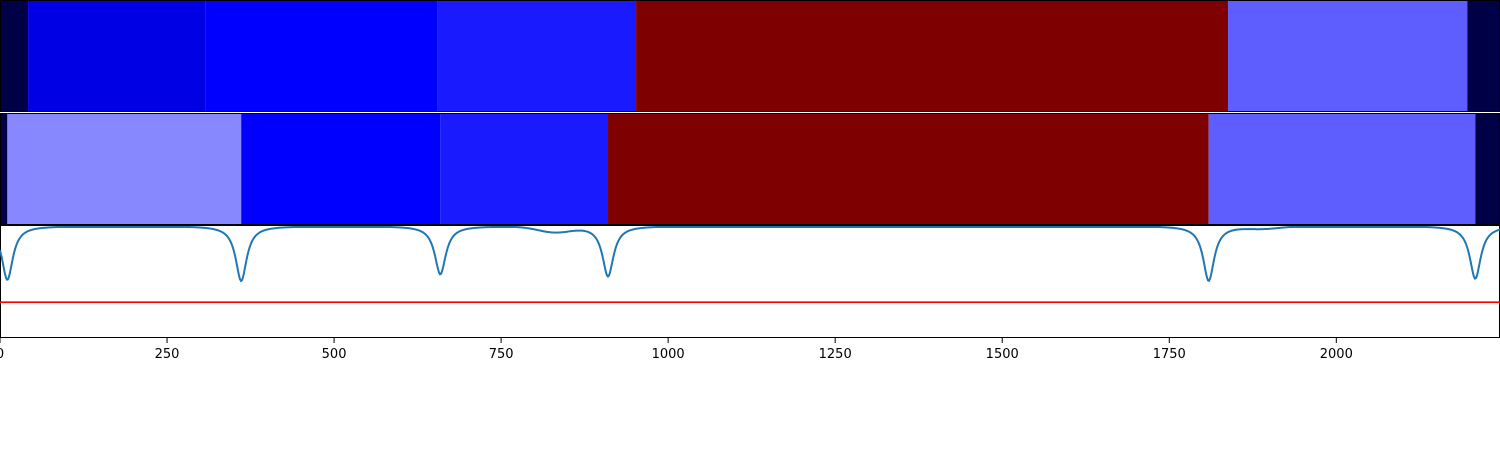 Image resolution: width=1500 pixels, height=450 pixels. Describe the element at coordinates (2, 354) in the screenshot. I see `x-tick-label: 0` at that location.